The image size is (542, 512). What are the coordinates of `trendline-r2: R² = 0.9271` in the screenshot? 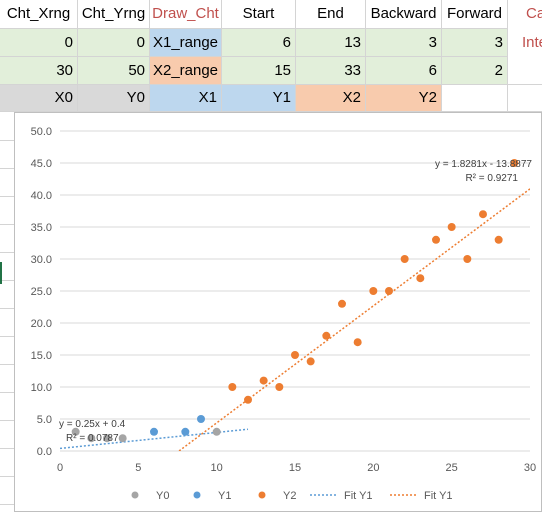 It's located at (491, 178).